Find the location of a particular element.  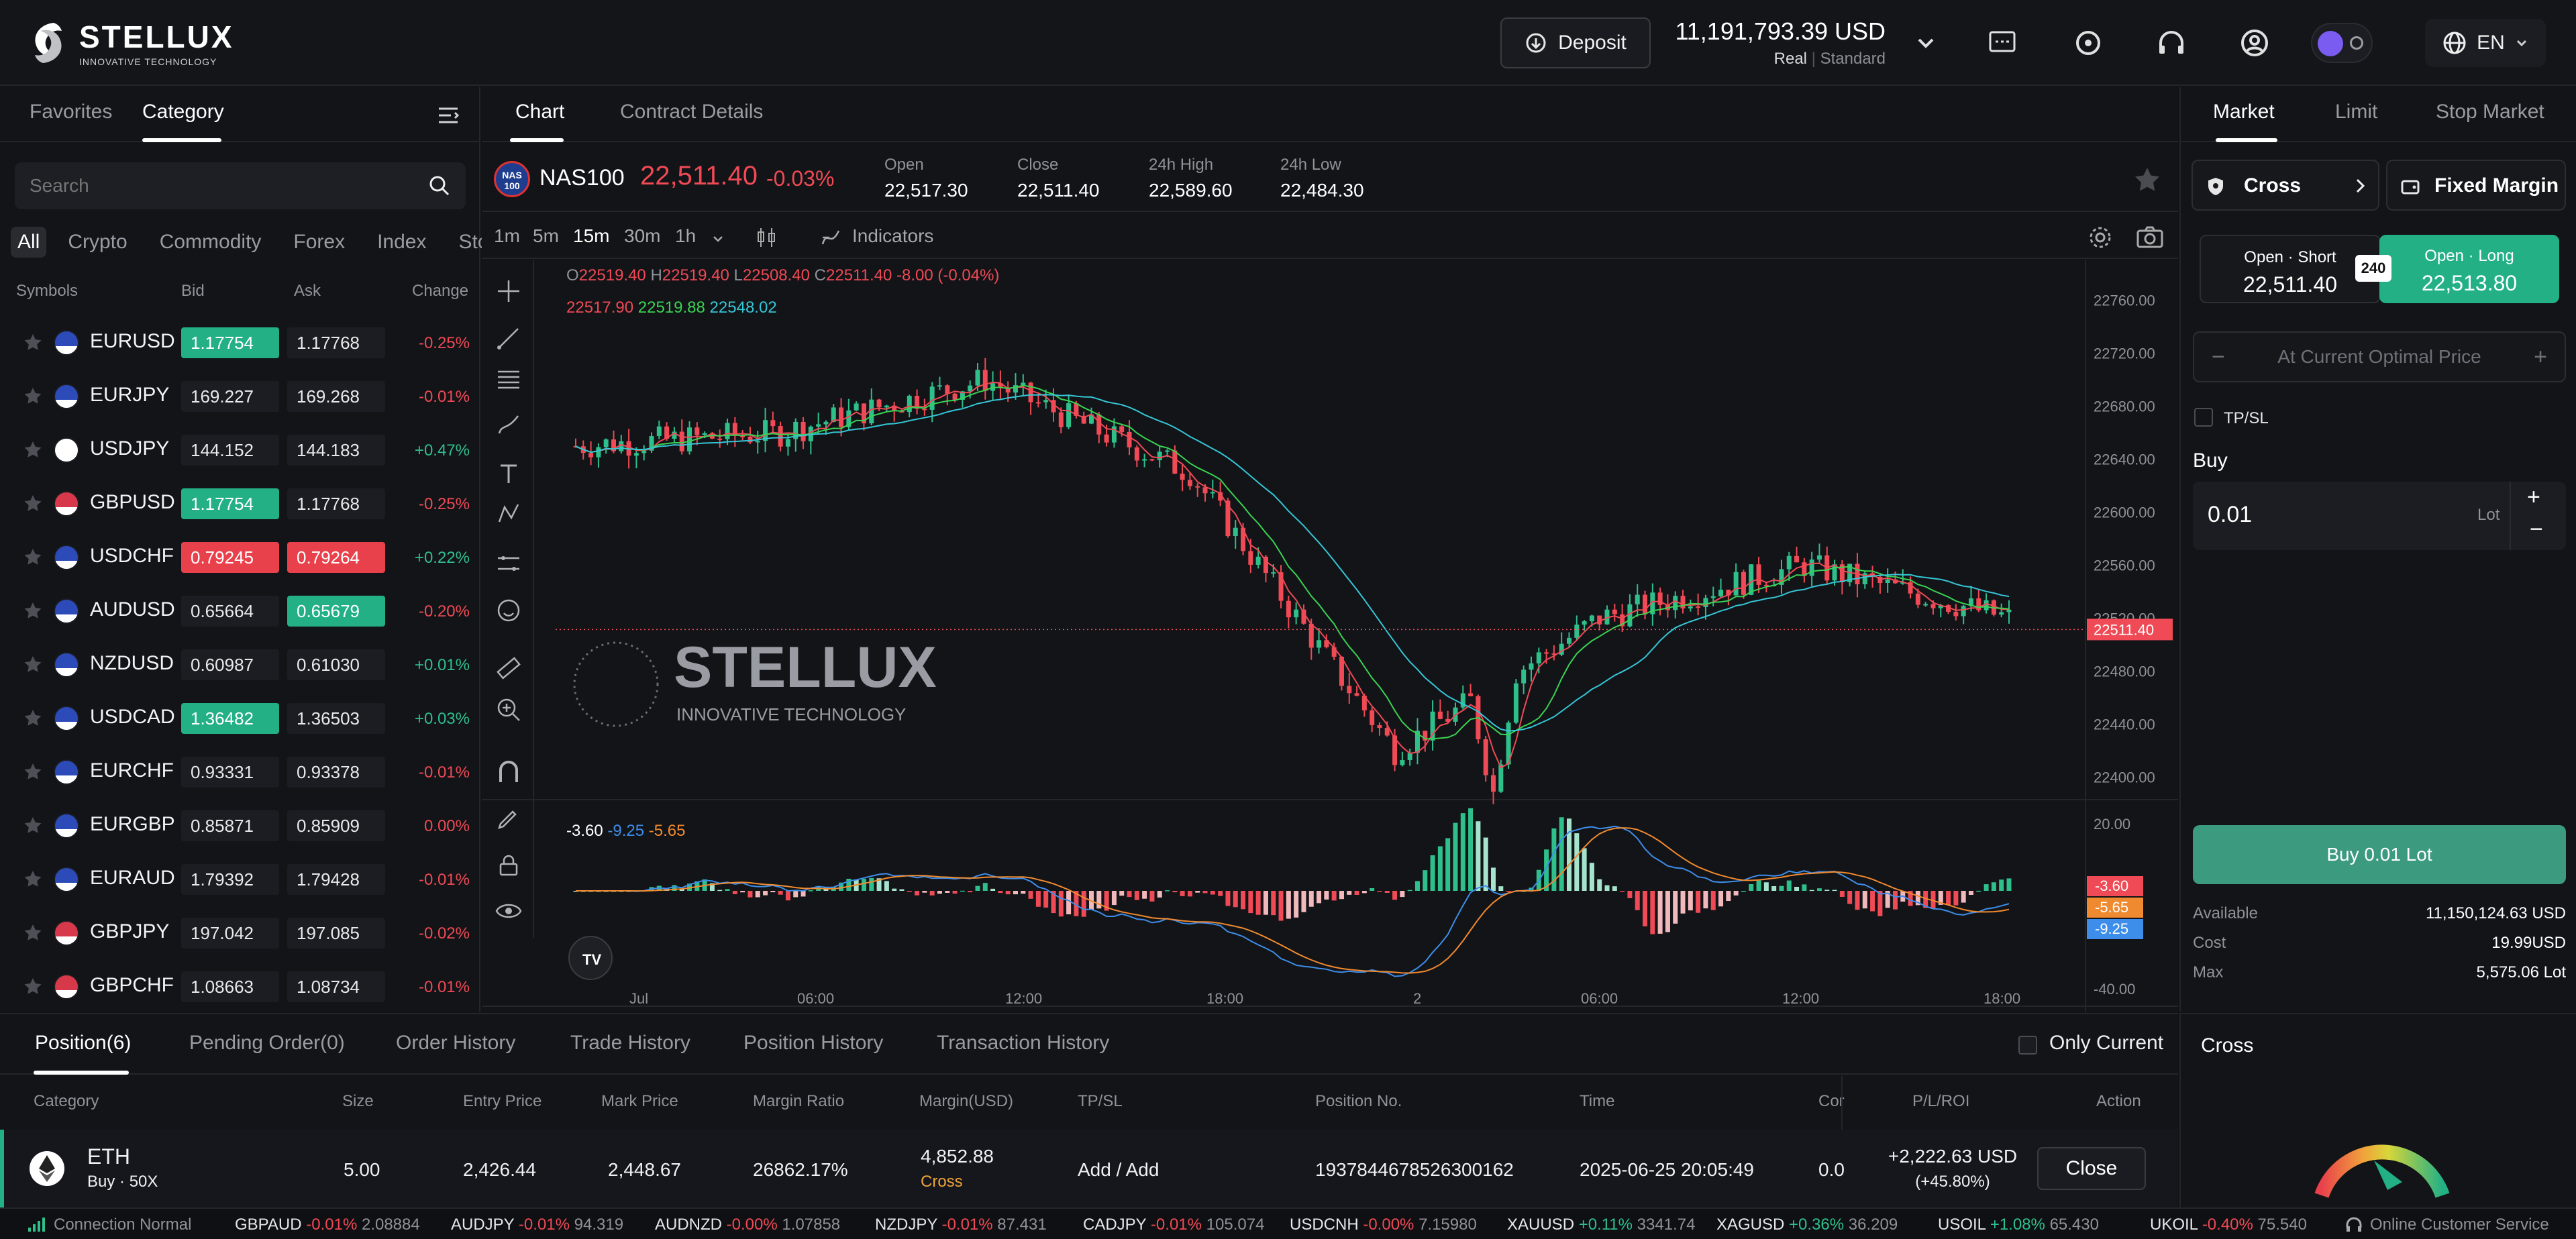

tab-positions: Position(6) is located at coordinates (83, 1043).